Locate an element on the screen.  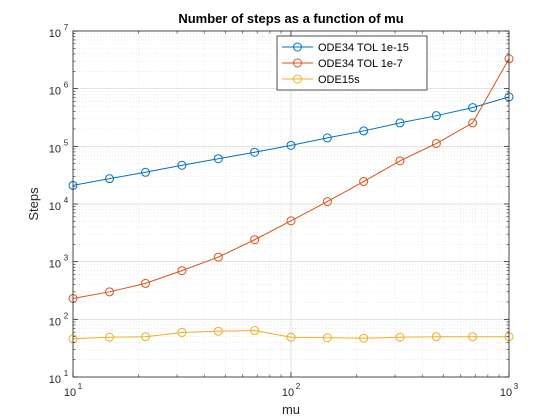
legend: ODE34 TOL 1e-15 ODE34 TOL 1e-7 ODE15s is located at coordinates (352, 63).